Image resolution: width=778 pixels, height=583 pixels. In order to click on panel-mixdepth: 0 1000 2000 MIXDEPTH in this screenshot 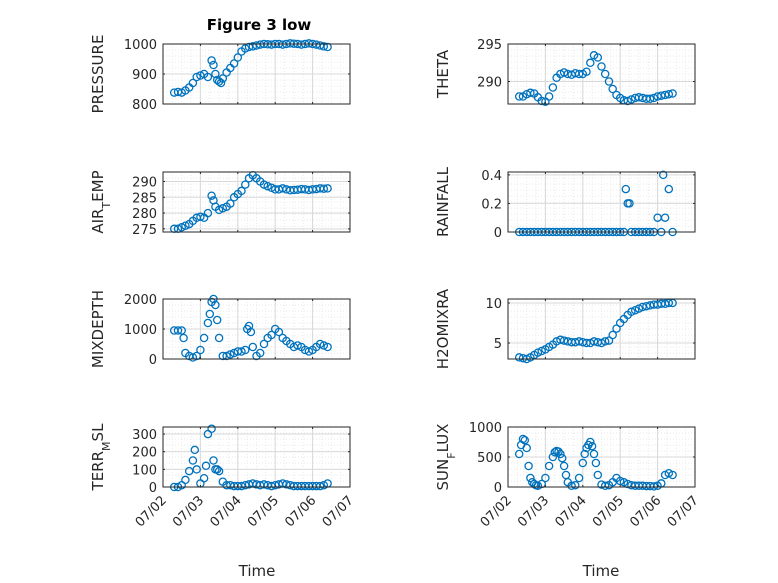, I will do `click(220, 329)`.